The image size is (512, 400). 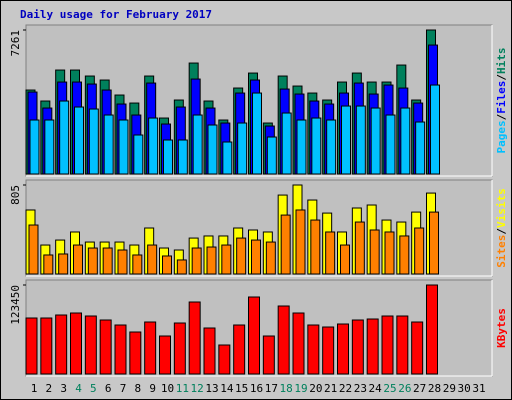 What do you see at coordinates (78, 388) in the screenshot?
I see `x-tick-label: 4` at bounding box center [78, 388].